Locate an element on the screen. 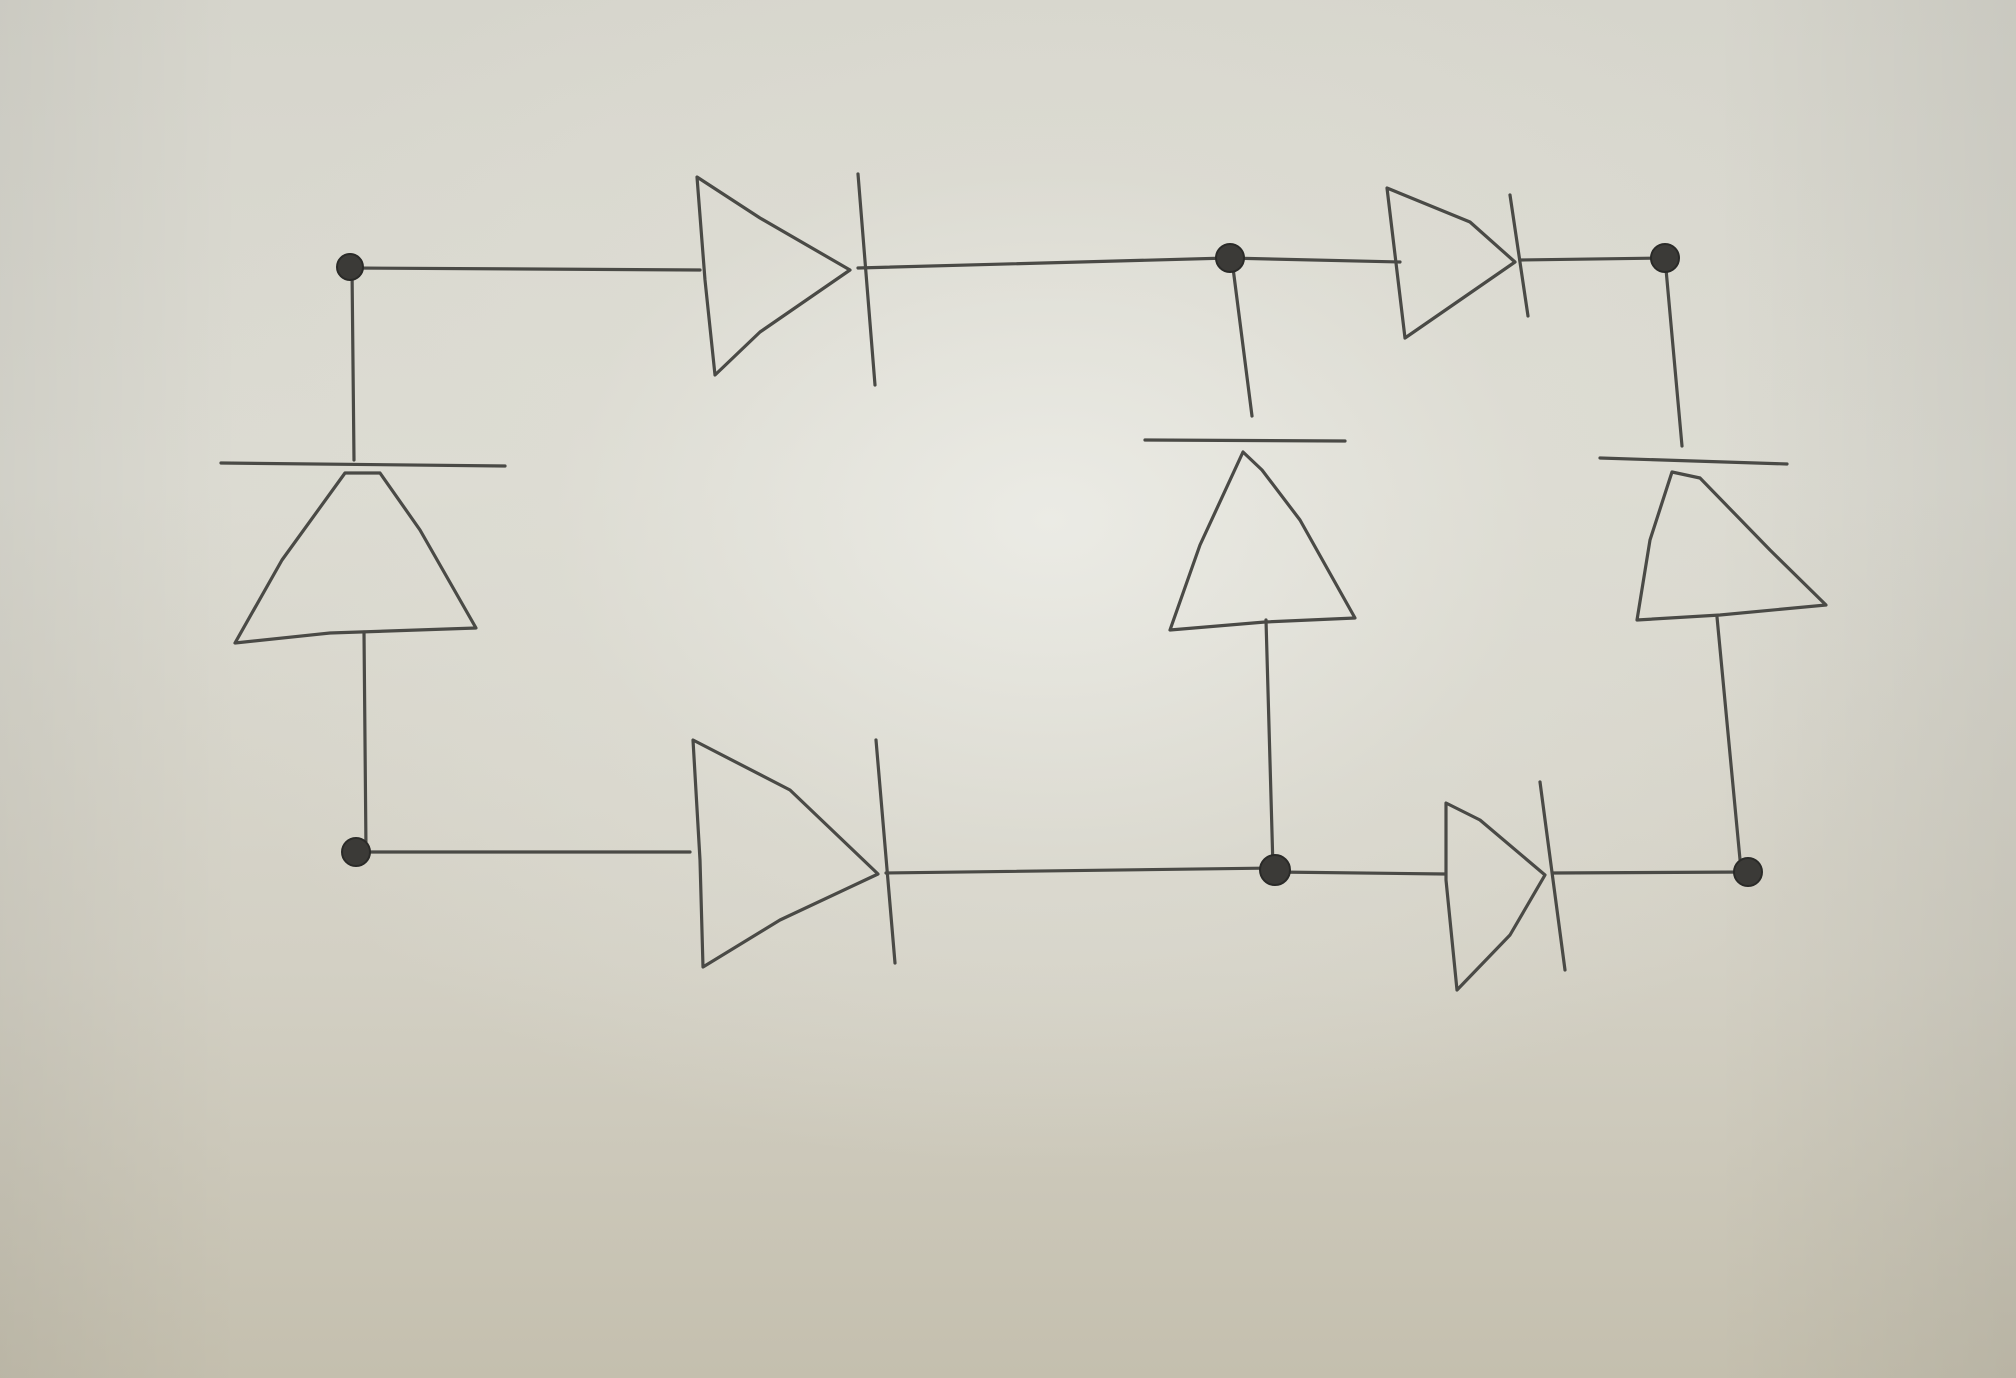 The image size is (2016, 1378). diode-middle-vertical is located at coordinates (1250, 535).